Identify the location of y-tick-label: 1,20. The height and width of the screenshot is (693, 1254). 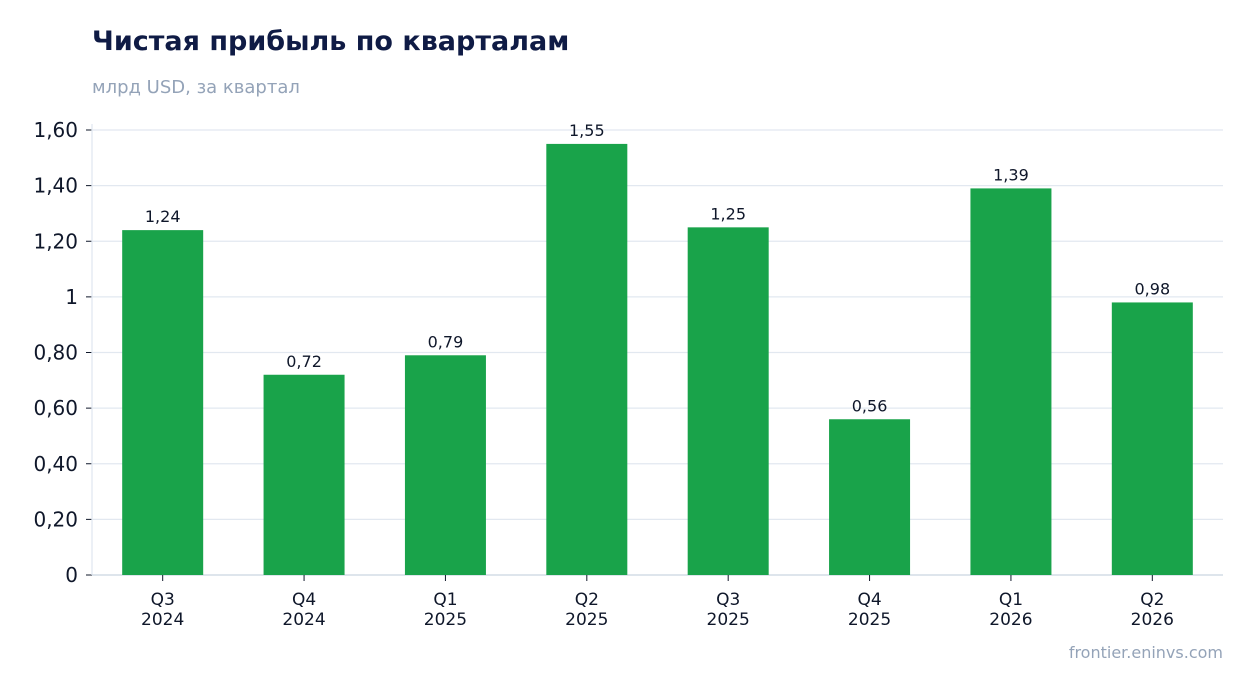
(55, 241).